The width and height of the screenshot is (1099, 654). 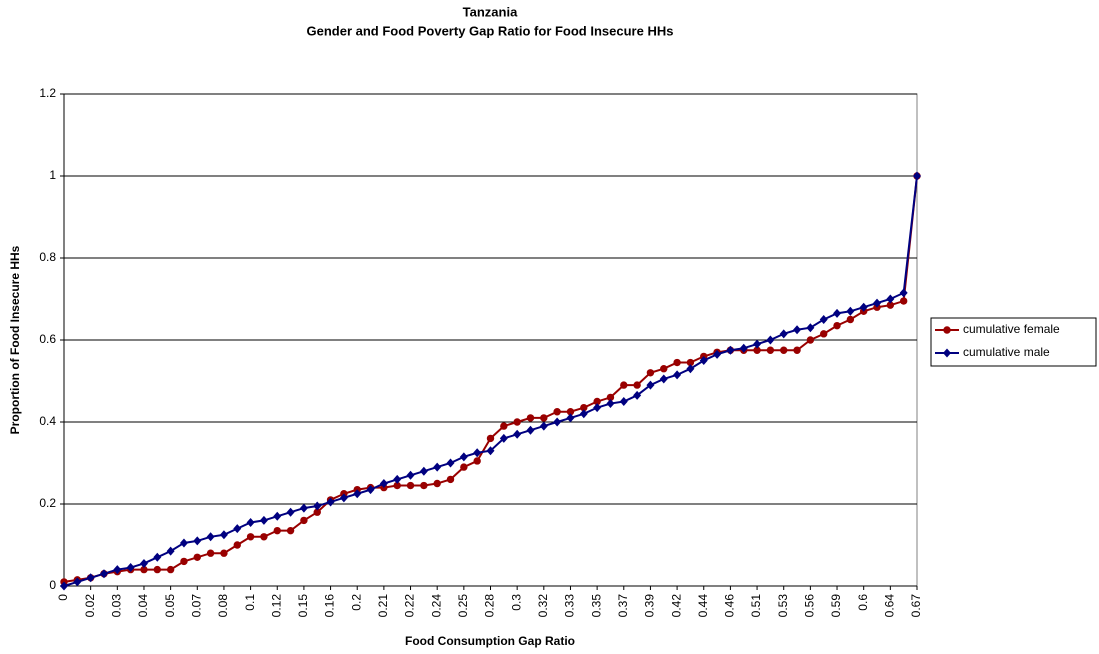 I want to click on x-tick-label: 0.15, so click(x=303, y=606).